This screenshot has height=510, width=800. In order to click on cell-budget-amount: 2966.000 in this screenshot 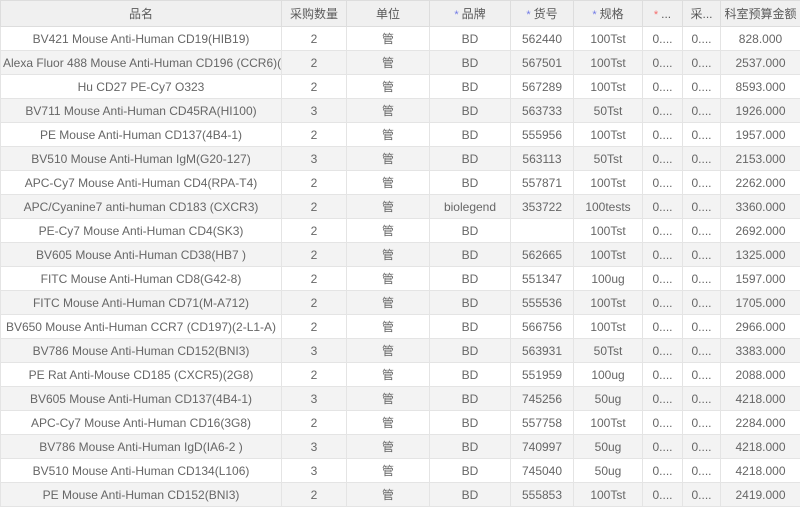, I will do `click(760, 326)`.